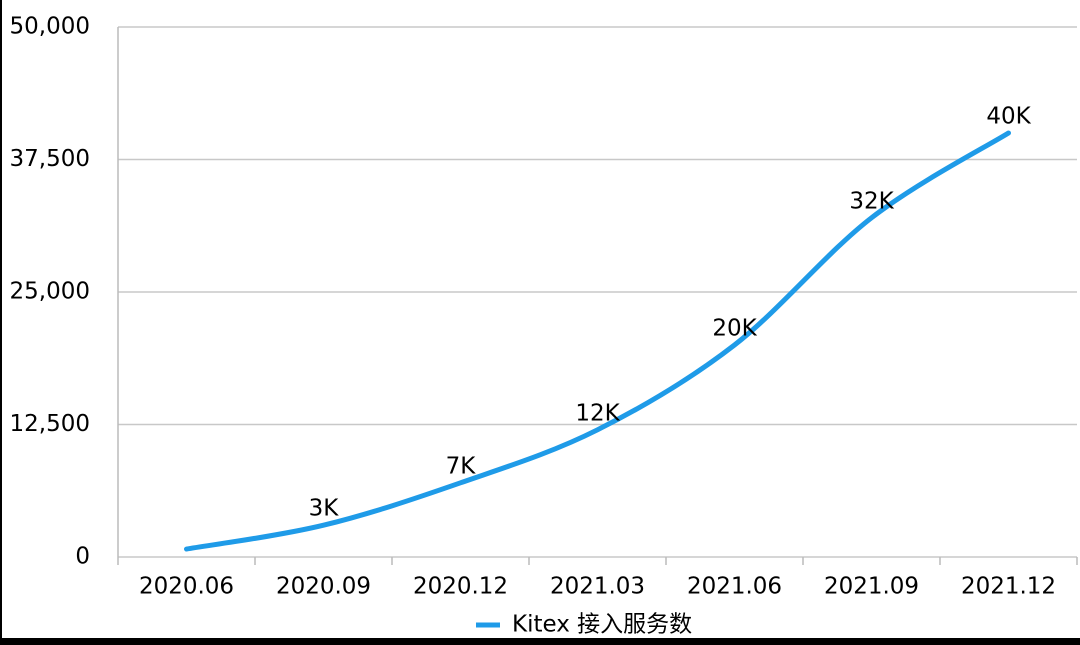  I want to click on y-tick-label: 0, so click(82, 557).